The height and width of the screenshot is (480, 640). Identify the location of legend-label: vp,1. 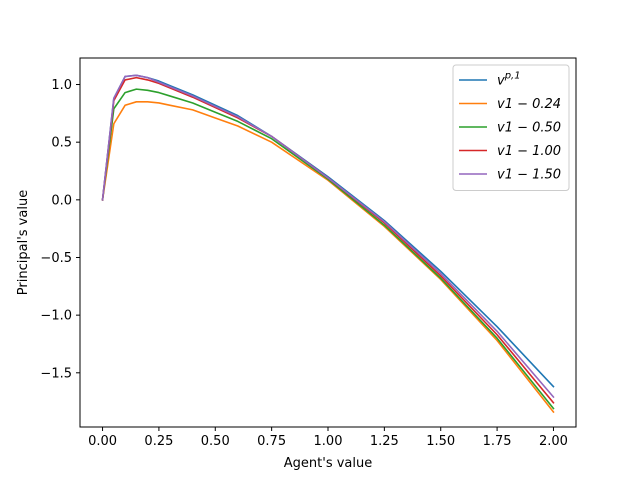
(509, 80).